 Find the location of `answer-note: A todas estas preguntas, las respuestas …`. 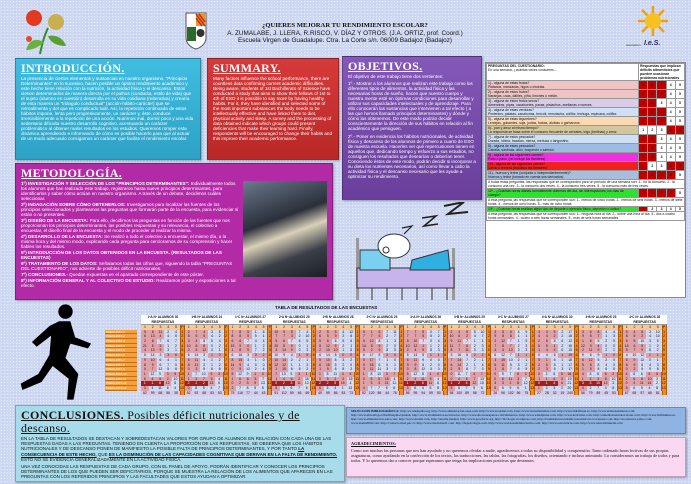

answer-note: A todas estas preguntas, las respuestas … is located at coordinates (585, 184).